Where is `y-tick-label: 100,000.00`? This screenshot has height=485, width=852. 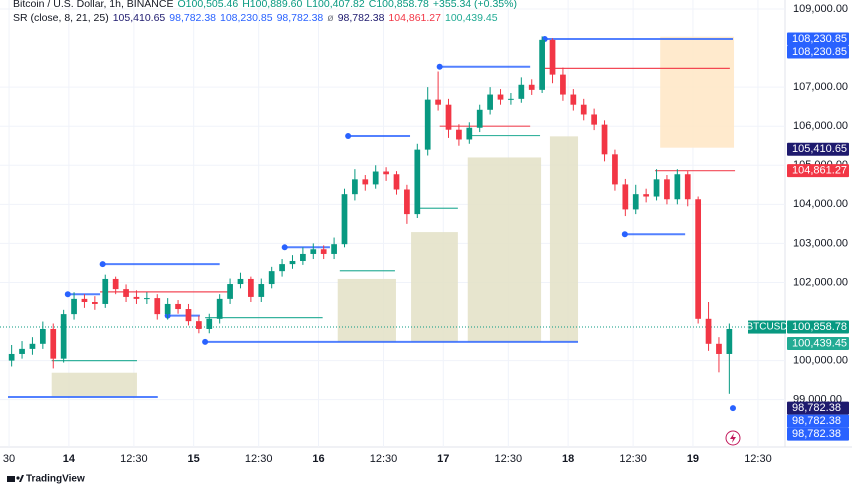 y-tick-label: 100,000.00 is located at coordinates (820, 361).